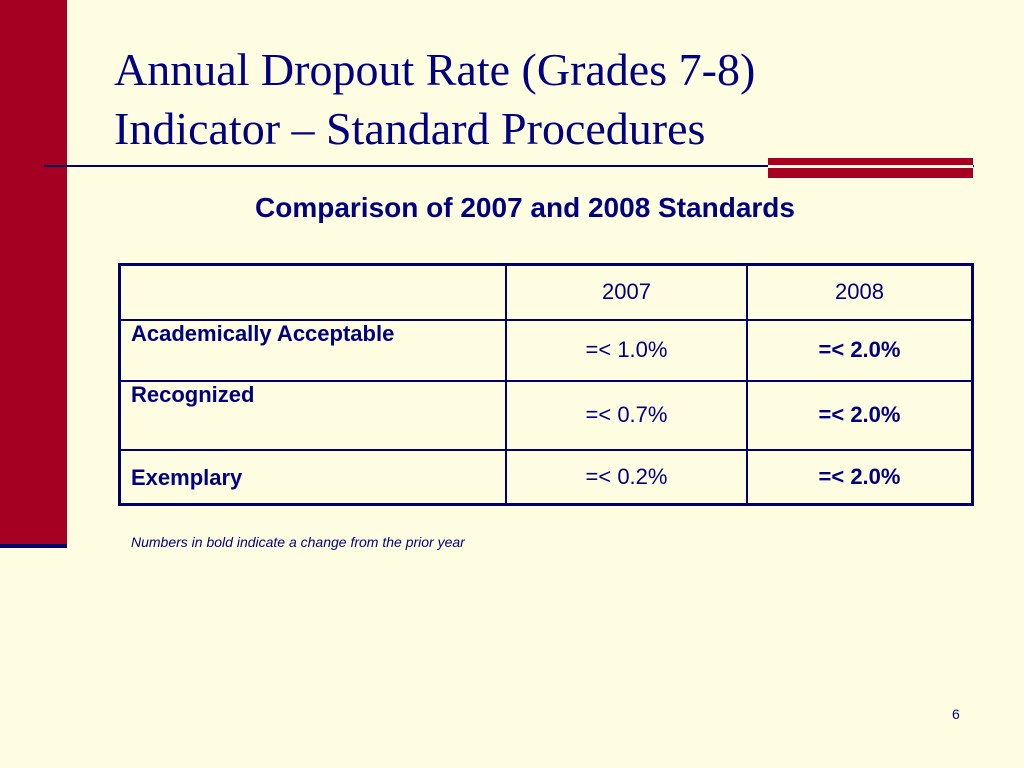  I want to click on table-row: Exemplary =< 0.2% =< 2.0%, so click(546, 477).